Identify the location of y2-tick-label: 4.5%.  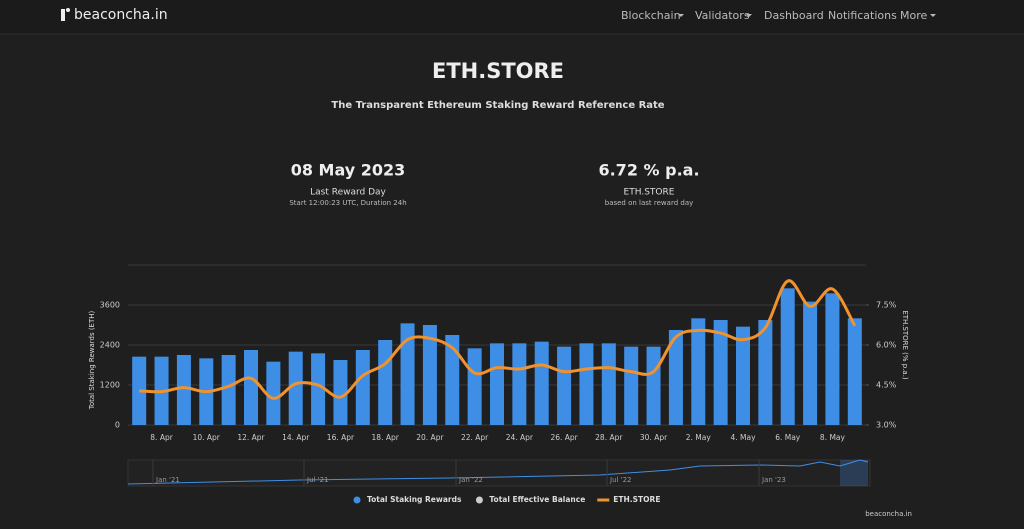
(886, 385).